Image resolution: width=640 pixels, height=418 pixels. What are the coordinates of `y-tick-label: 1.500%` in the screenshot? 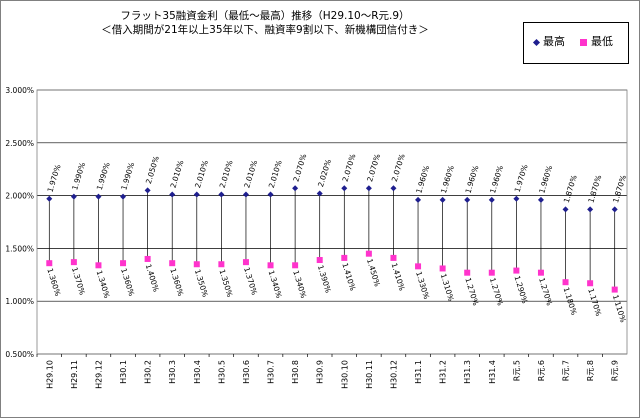 It's located at (19, 248).